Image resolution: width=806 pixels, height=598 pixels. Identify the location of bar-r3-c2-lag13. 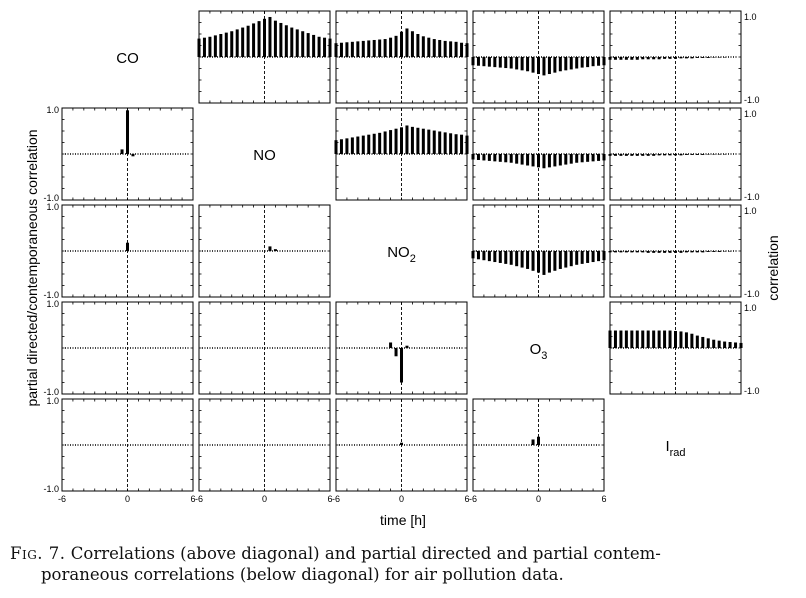
(407, 346).